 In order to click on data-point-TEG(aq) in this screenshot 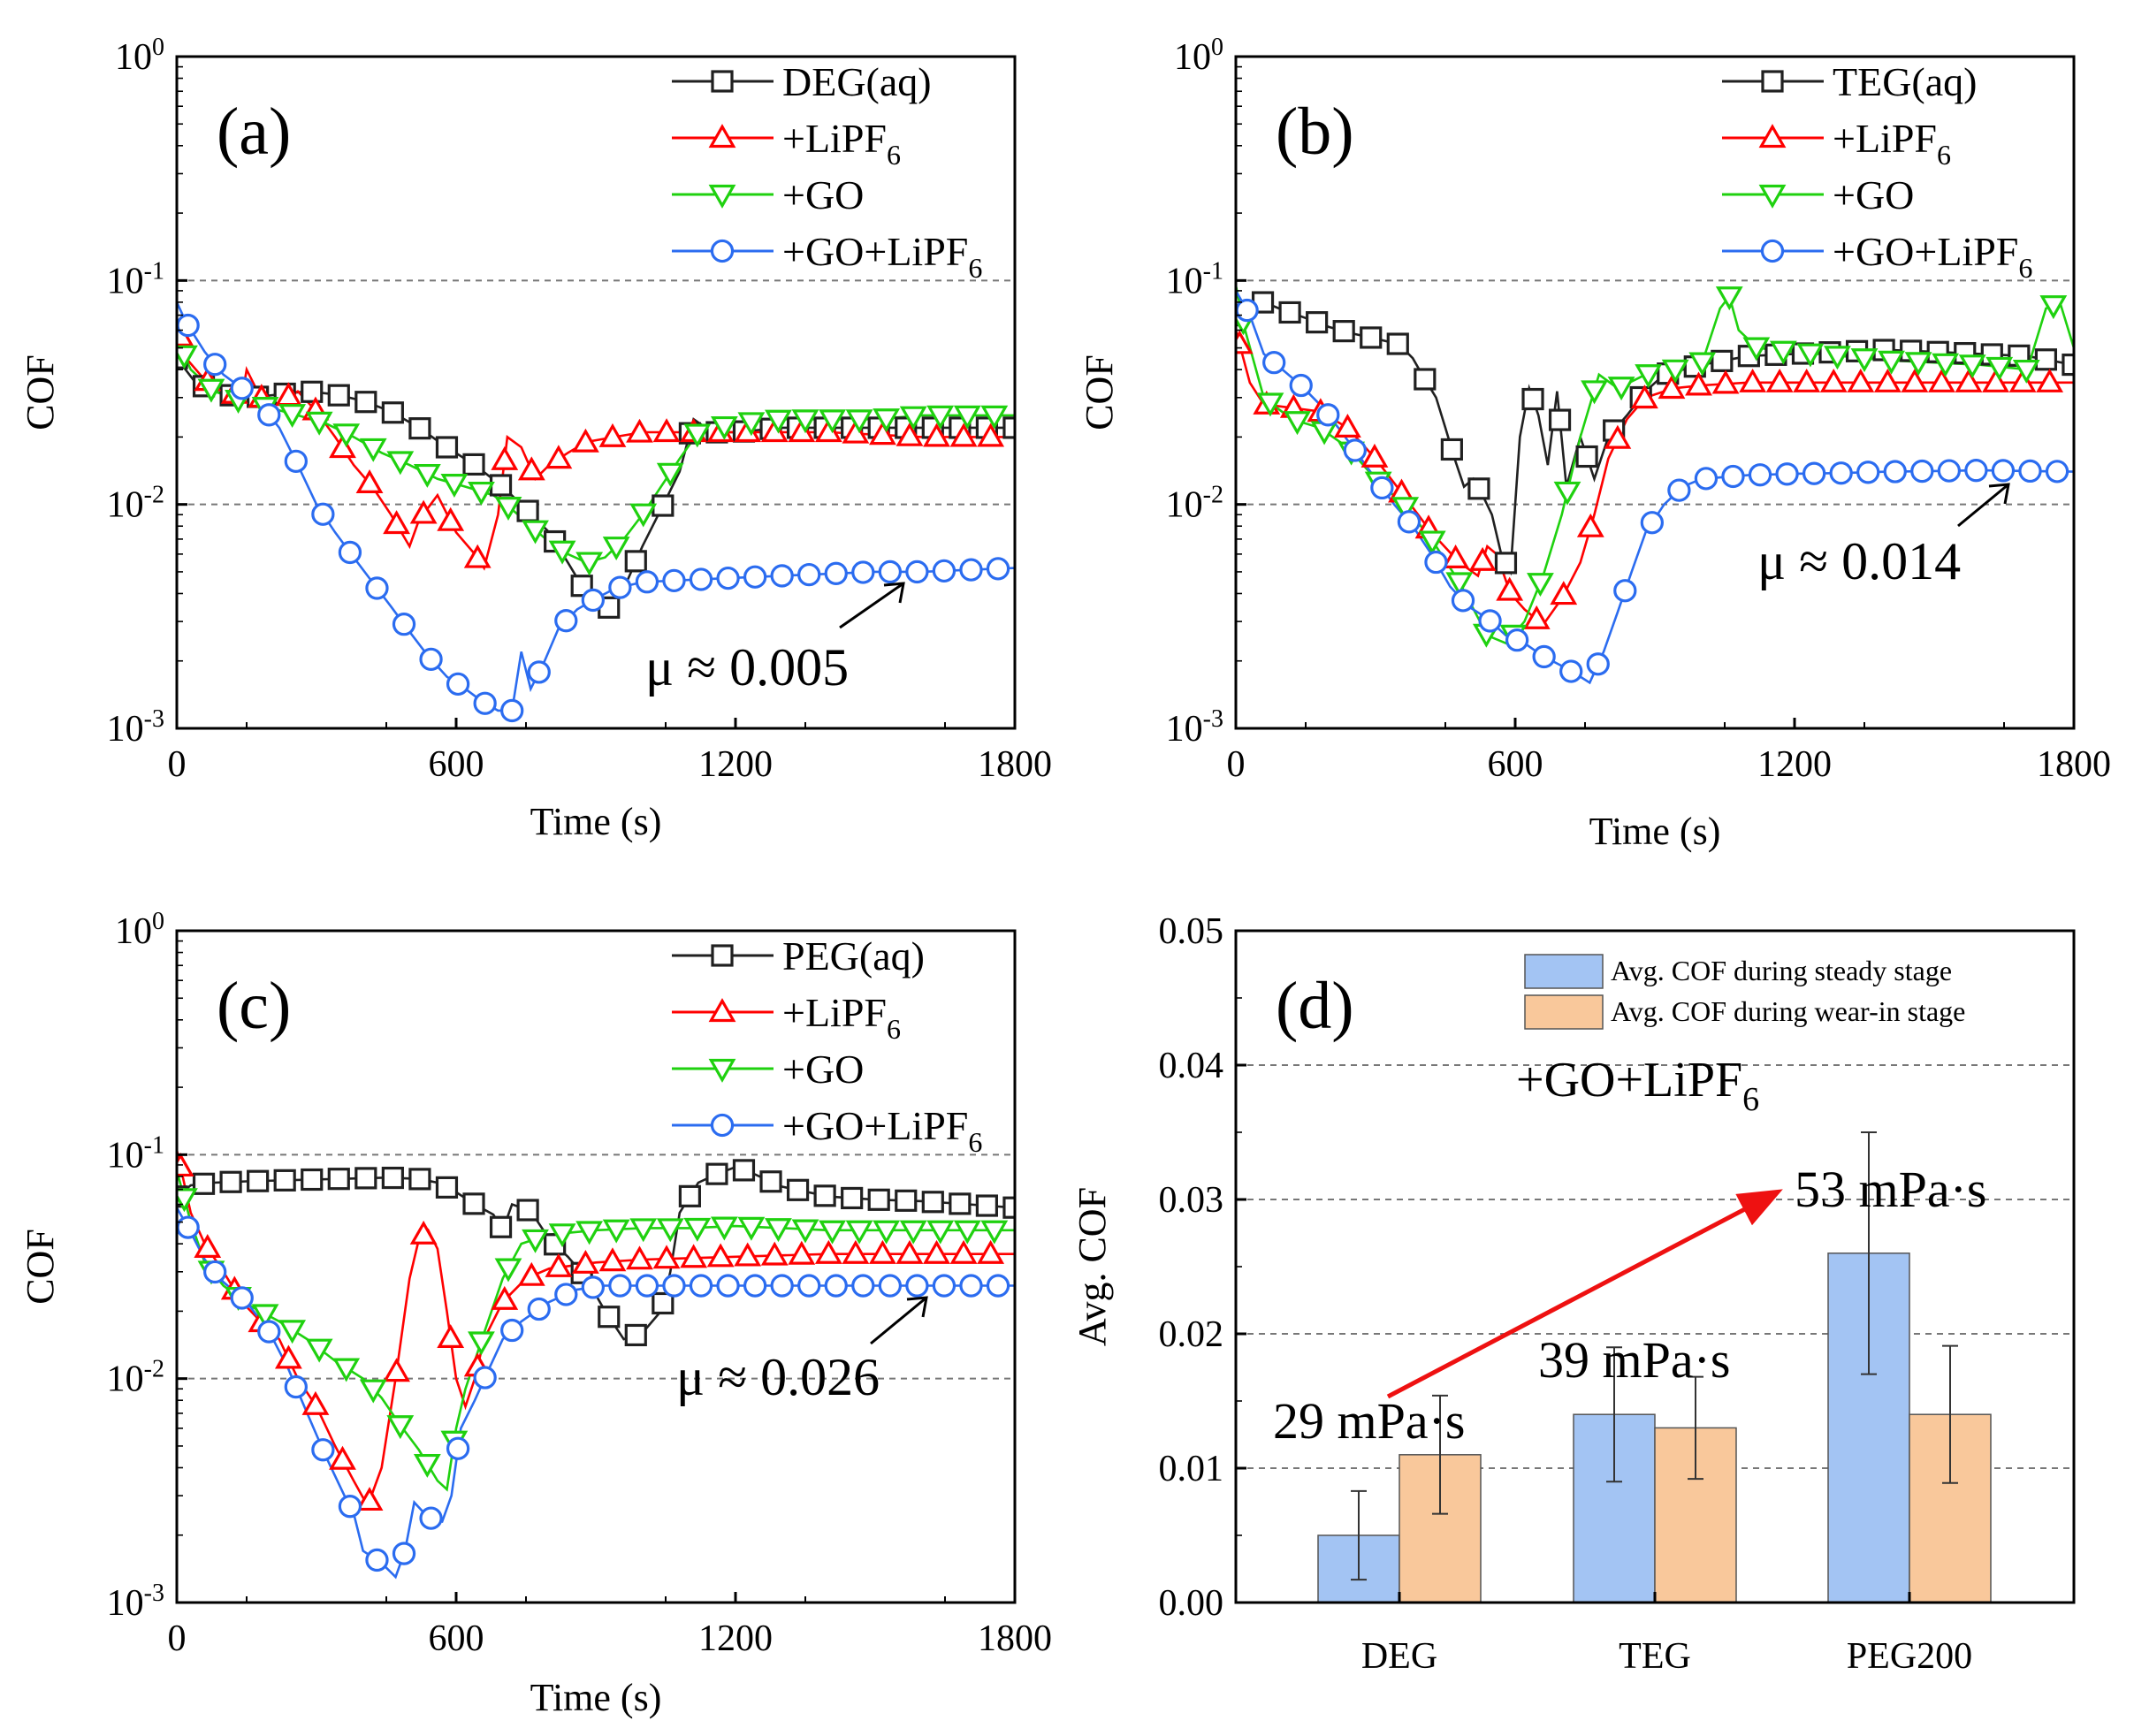, I will do `click(1586, 457)`.